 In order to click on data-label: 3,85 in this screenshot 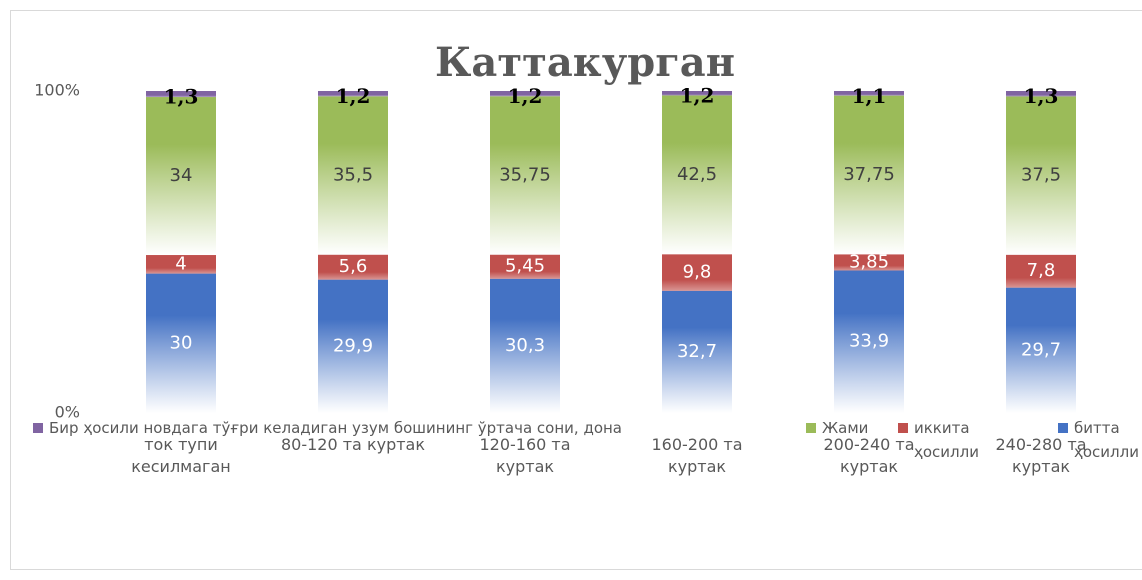, I will do `click(869, 261)`.